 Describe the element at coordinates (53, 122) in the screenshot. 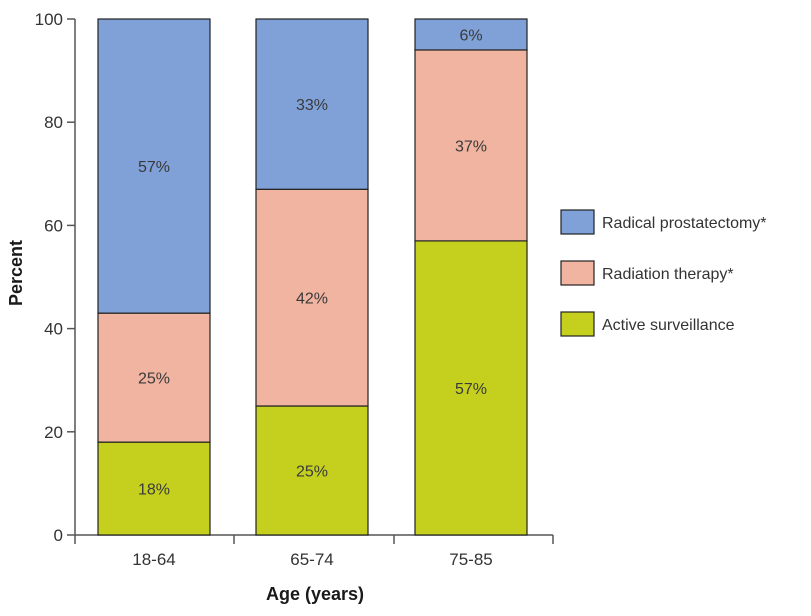

I see `y-tick-label: 80` at that location.